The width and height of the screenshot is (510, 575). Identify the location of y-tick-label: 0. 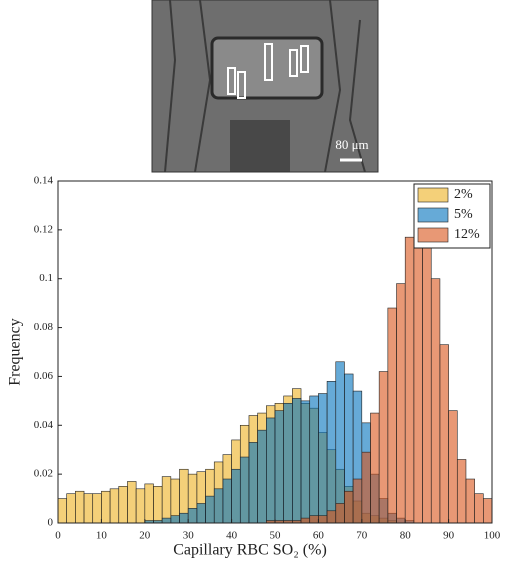
(51, 523).